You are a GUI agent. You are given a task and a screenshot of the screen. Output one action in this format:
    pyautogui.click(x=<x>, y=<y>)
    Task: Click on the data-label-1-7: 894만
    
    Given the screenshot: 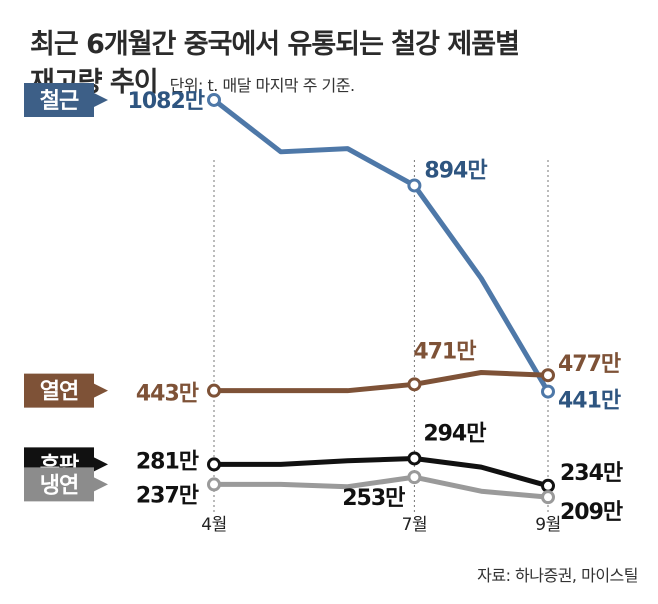 What is the action you would take?
    pyautogui.click(x=455, y=170)
    